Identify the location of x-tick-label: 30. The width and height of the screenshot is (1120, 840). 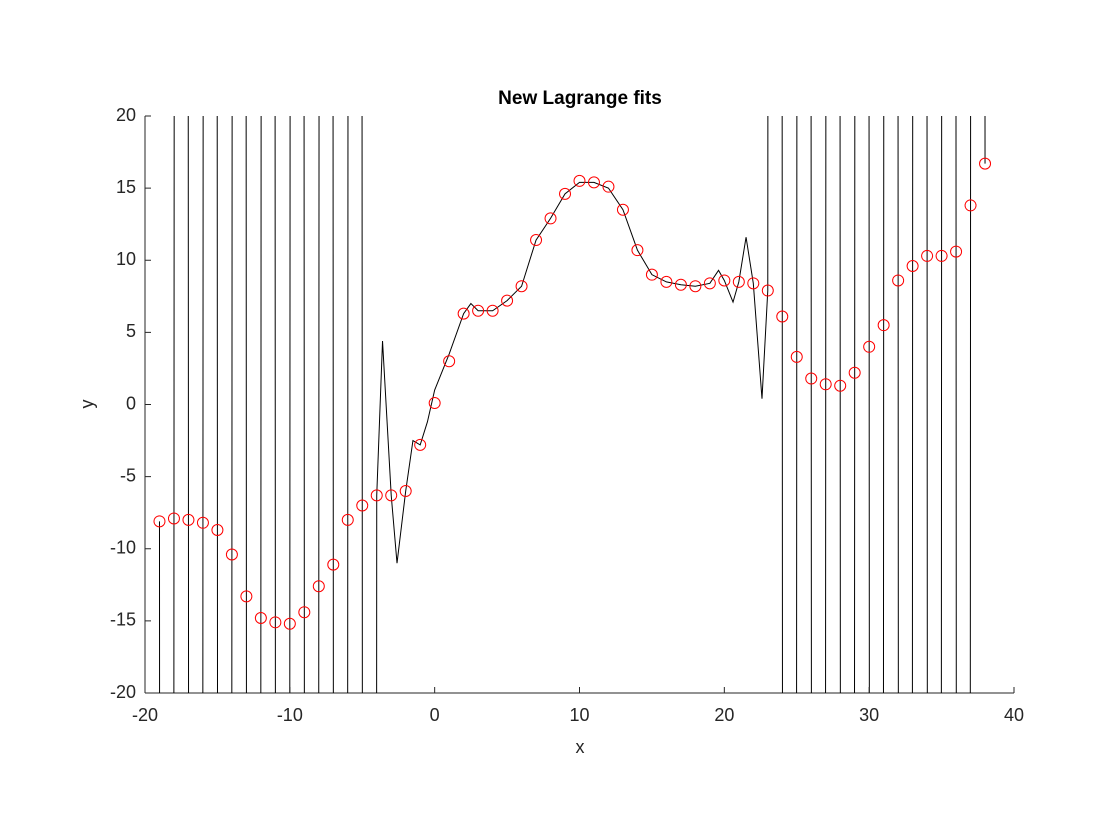
(869, 715).